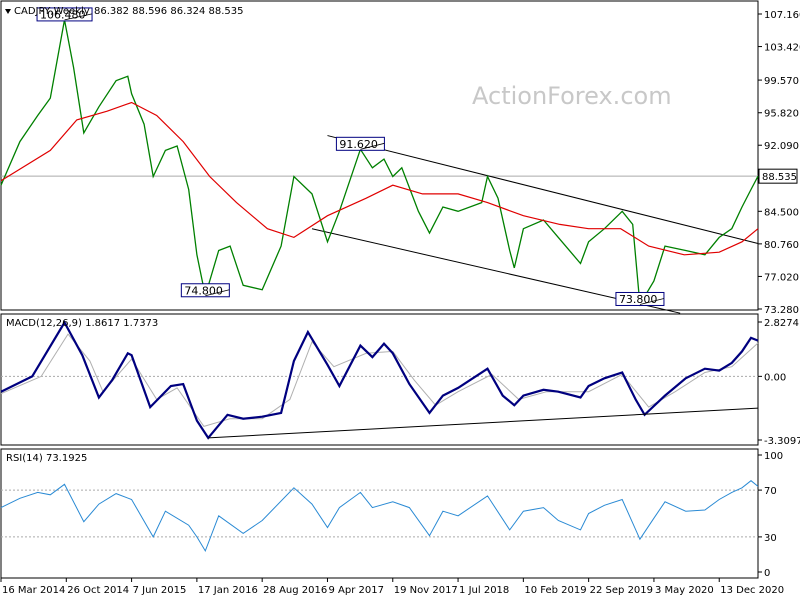 The width and height of the screenshot is (800, 600). What do you see at coordinates (483, 423) in the screenshot?
I see `macd-trendline` at bounding box center [483, 423].